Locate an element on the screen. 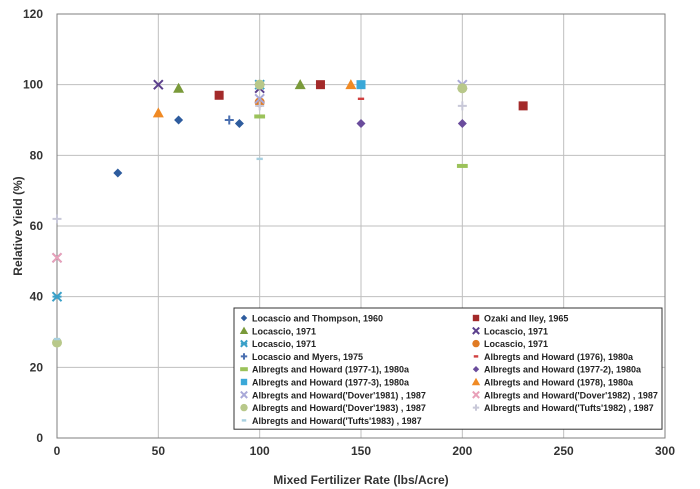 The image size is (700, 489). x-tick-label: 200 is located at coordinates (462, 451).